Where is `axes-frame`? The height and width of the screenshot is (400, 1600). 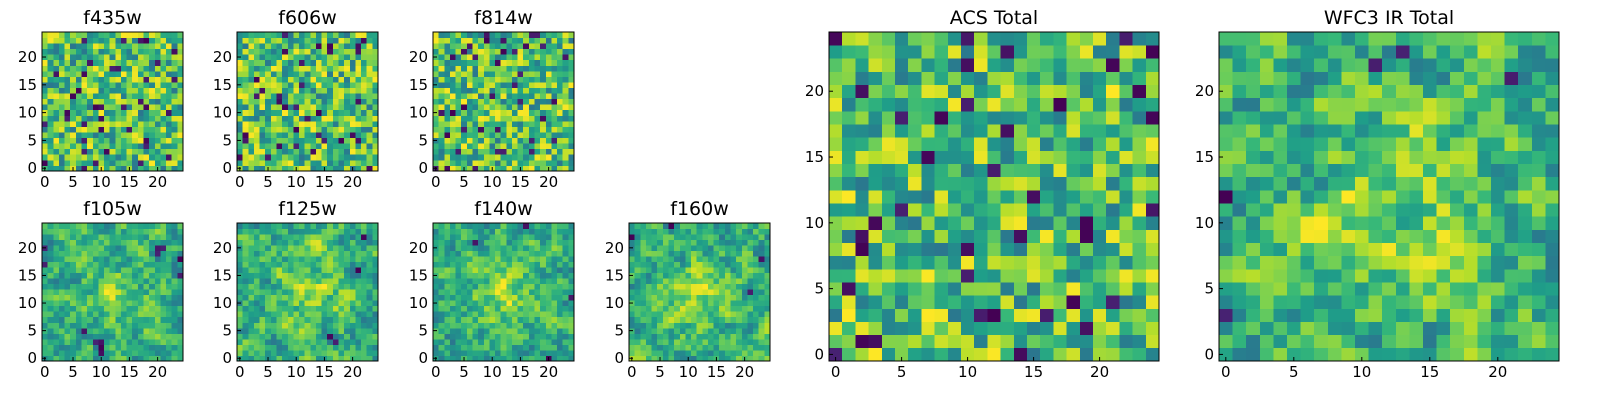 axes-frame is located at coordinates (699, 292).